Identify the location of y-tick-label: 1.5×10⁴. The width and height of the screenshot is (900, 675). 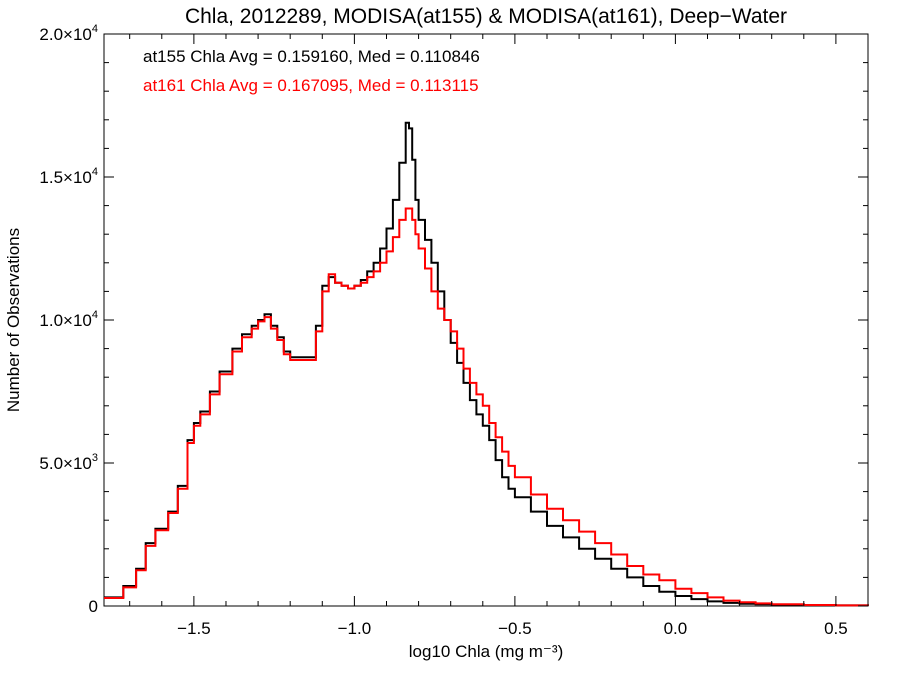
(68, 176).